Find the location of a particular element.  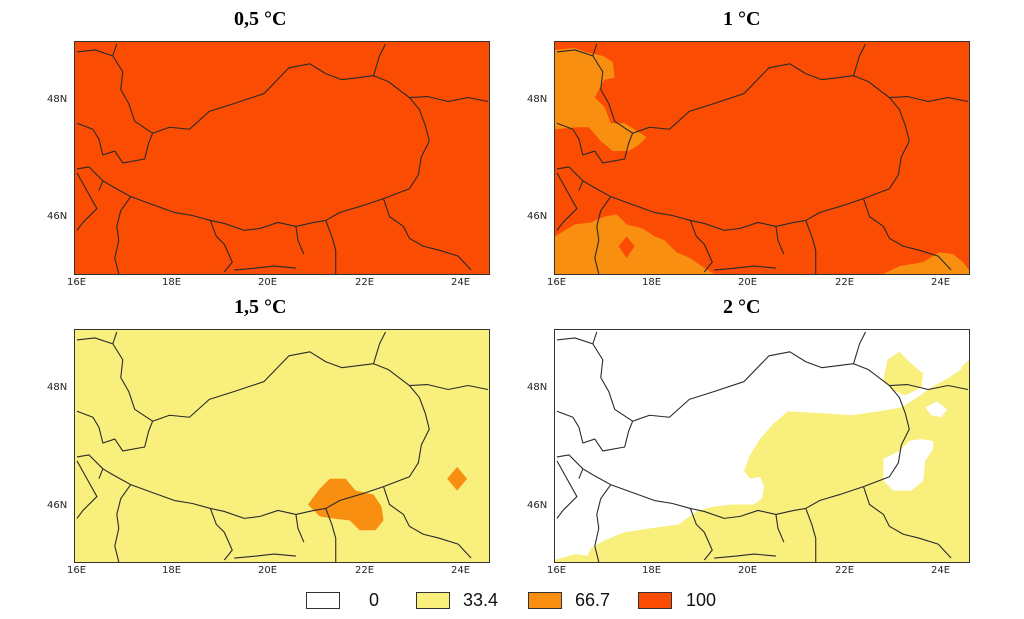

legend-label-0: 0 is located at coordinates (374, 600).